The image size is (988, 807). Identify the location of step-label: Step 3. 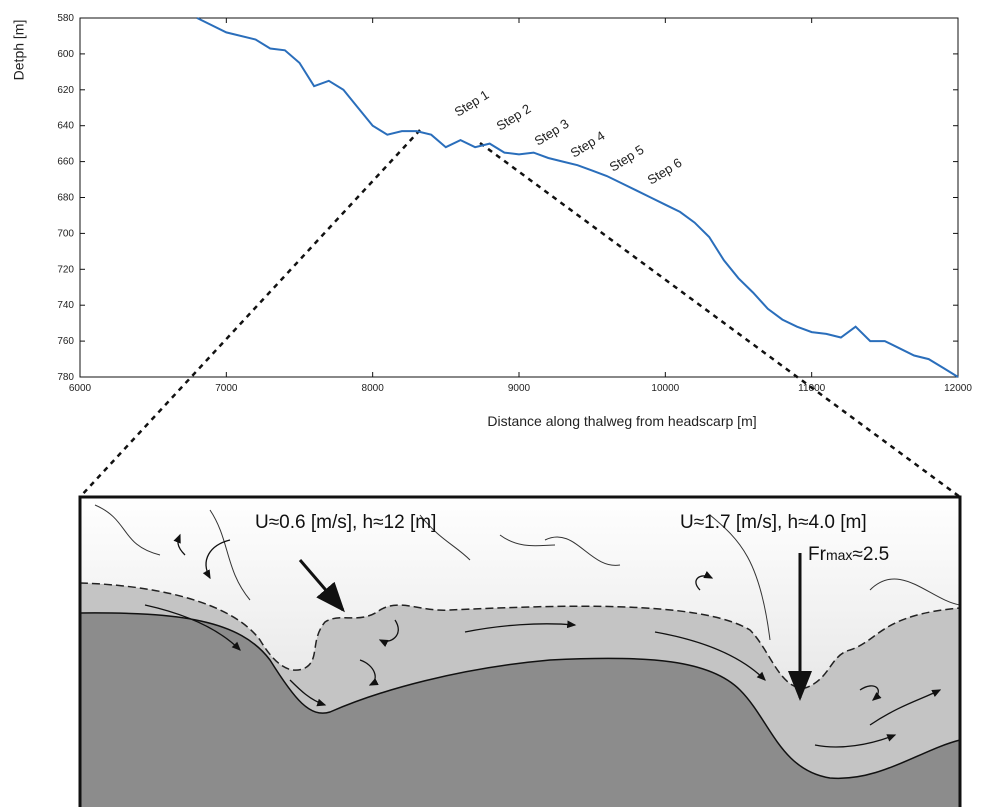
(552, 132).